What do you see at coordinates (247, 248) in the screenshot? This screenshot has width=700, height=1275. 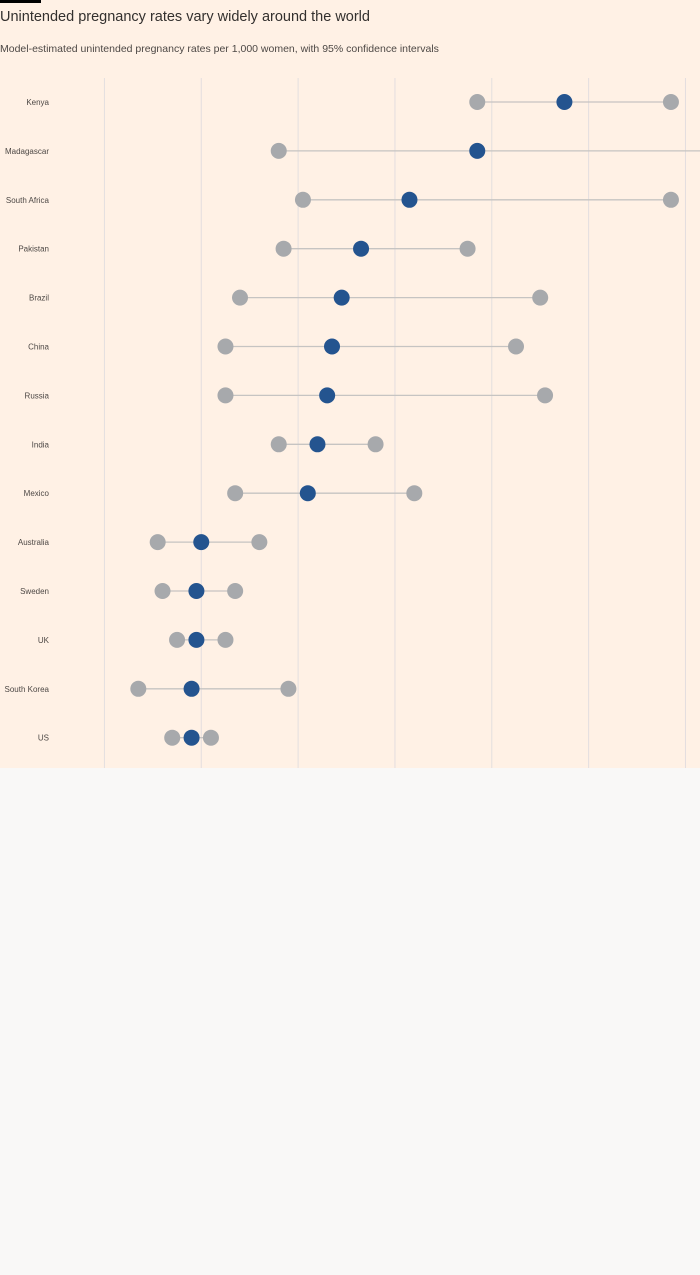 I see `chart-row: Pakistan` at bounding box center [247, 248].